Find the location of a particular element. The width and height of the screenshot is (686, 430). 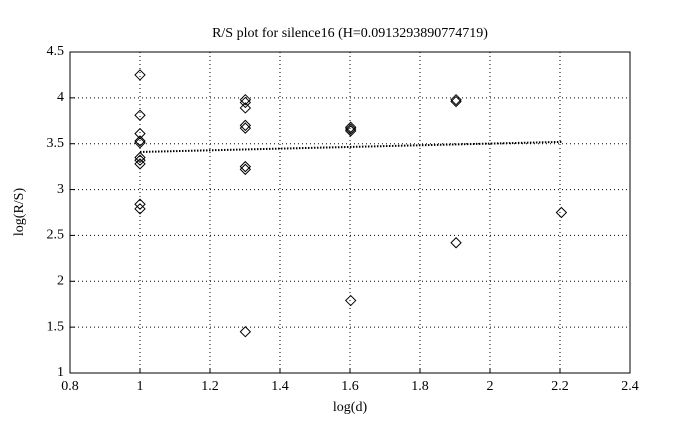

x-tick-label: 0.8 is located at coordinates (70, 386).